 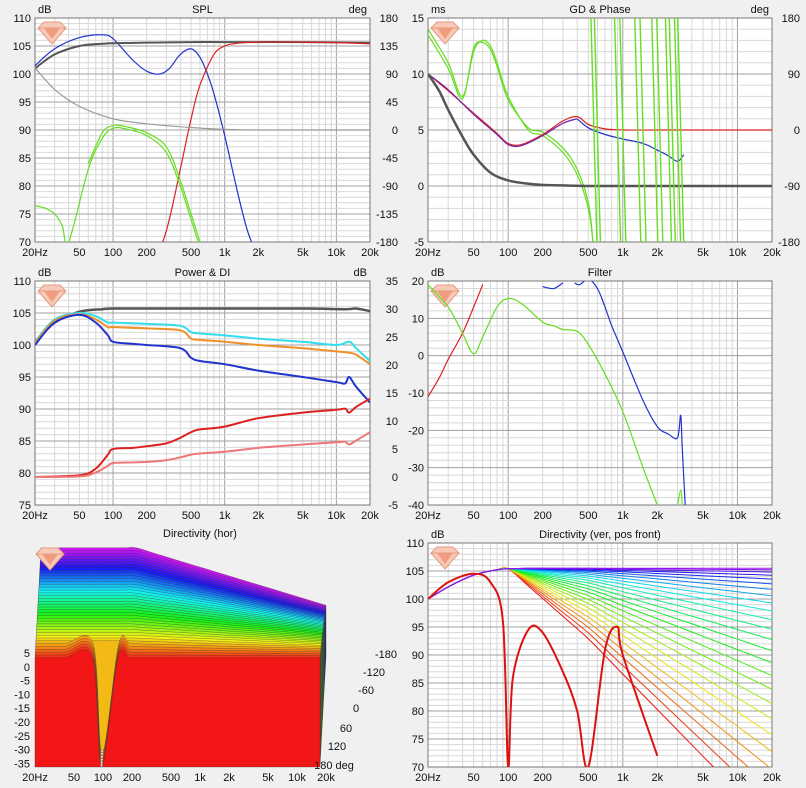 I want to click on filter-plot, so click(x=600, y=393).